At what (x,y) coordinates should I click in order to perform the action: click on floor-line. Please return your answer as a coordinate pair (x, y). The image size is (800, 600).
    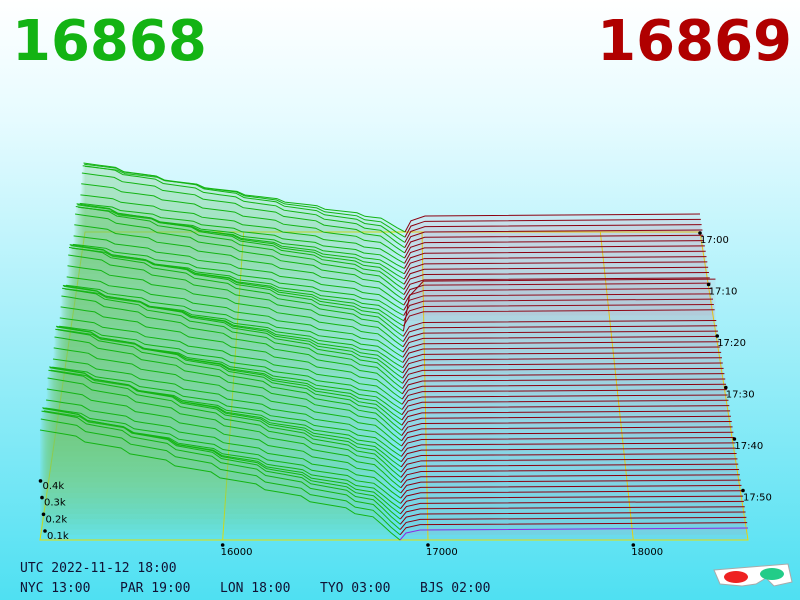
    Looking at the image, I should click on (616, 386).